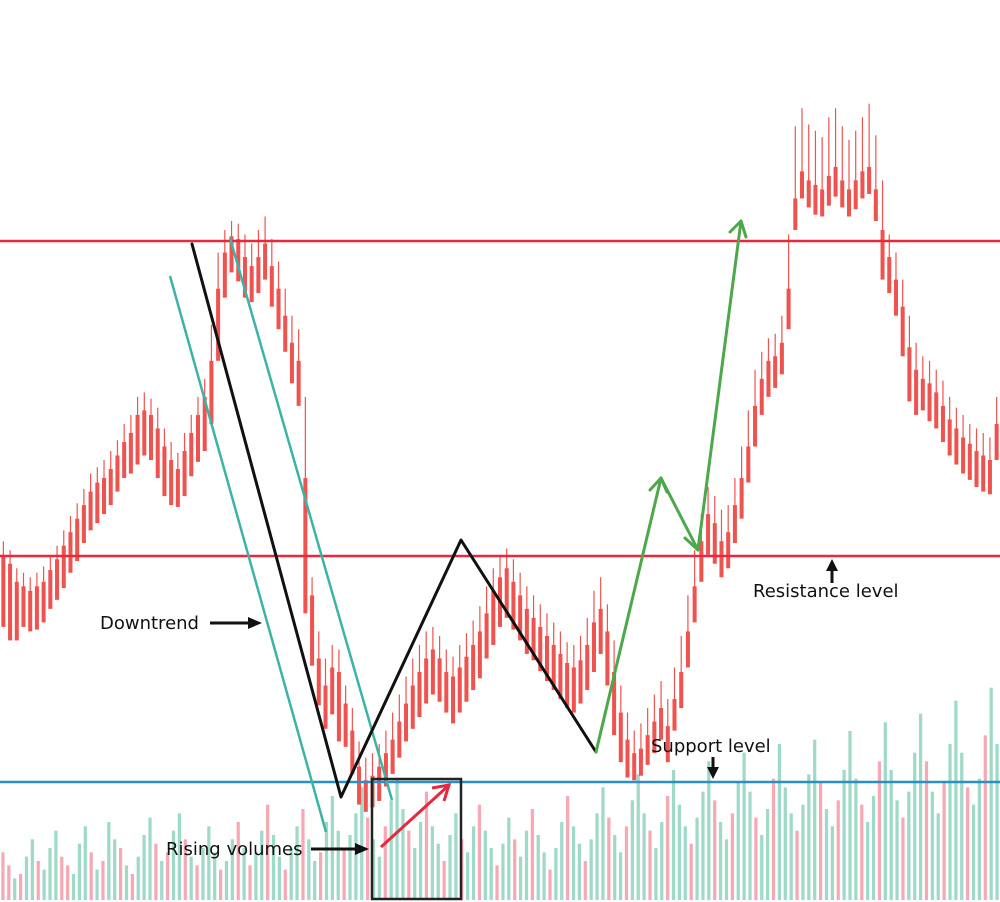 The height and width of the screenshot is (902, 1000). What do you see at coordinates (441, 792) in the screenshot?
I see `rising-volume-arrowhead` at bounding box center [441, 792].